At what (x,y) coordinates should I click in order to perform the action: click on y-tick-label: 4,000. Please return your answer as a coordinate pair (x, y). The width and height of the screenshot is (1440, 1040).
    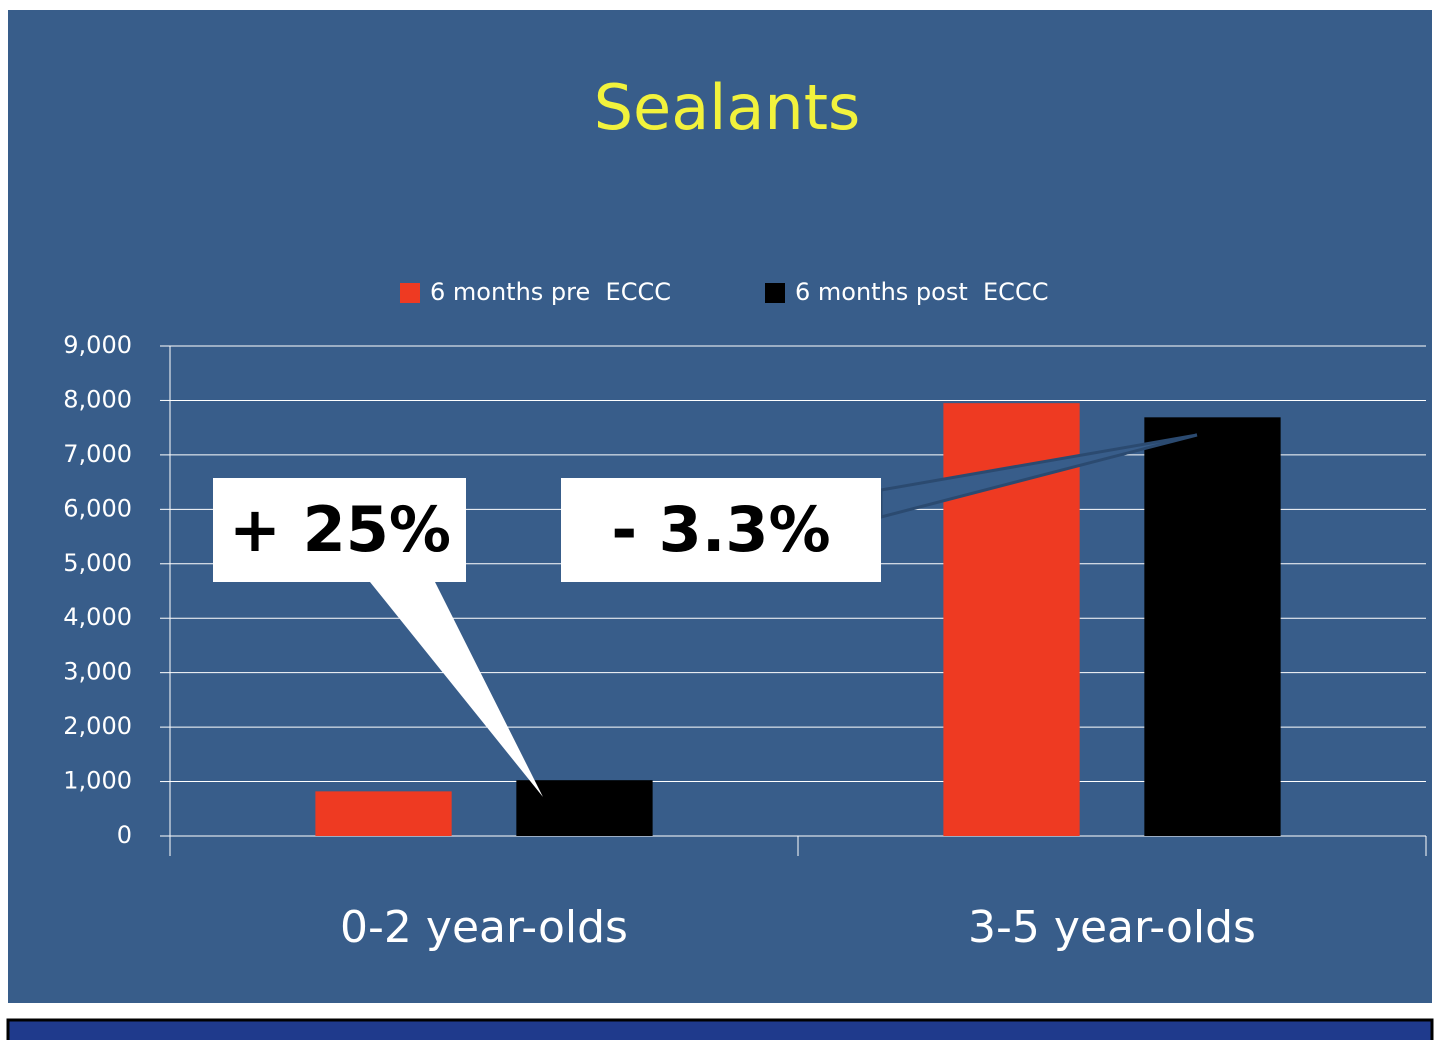
    Looking at the image, I should click on (97, 617).